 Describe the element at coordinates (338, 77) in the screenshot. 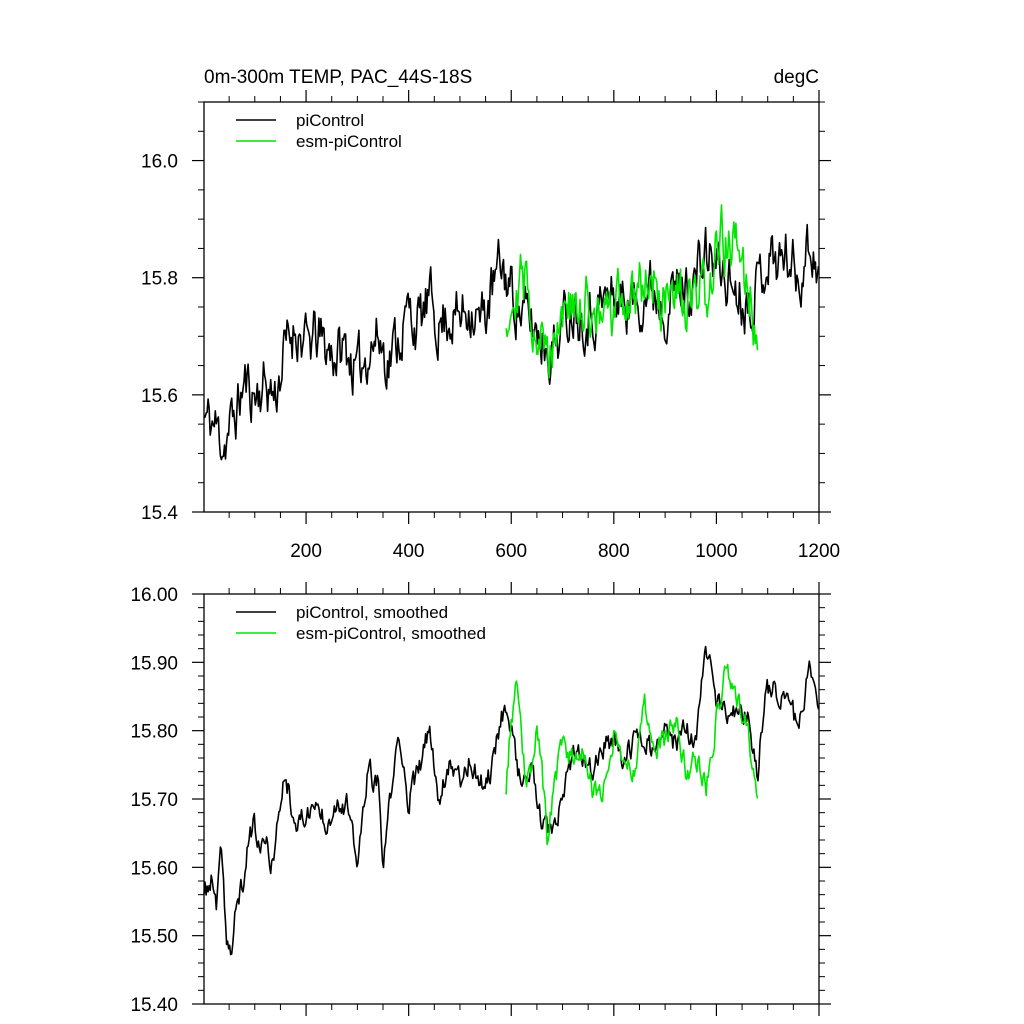

I see `chart-title: 0m-300m TEMP, PAC_44S-18S` at that location.